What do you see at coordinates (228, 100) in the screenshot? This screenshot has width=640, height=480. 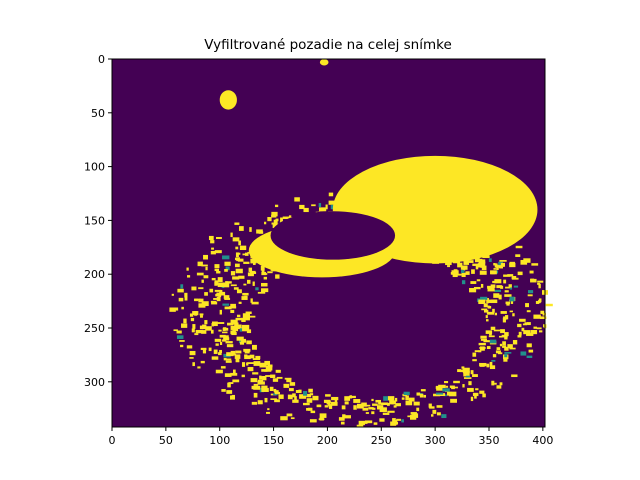 I see `region-small-spot-left` at bounding box center [228, 100].